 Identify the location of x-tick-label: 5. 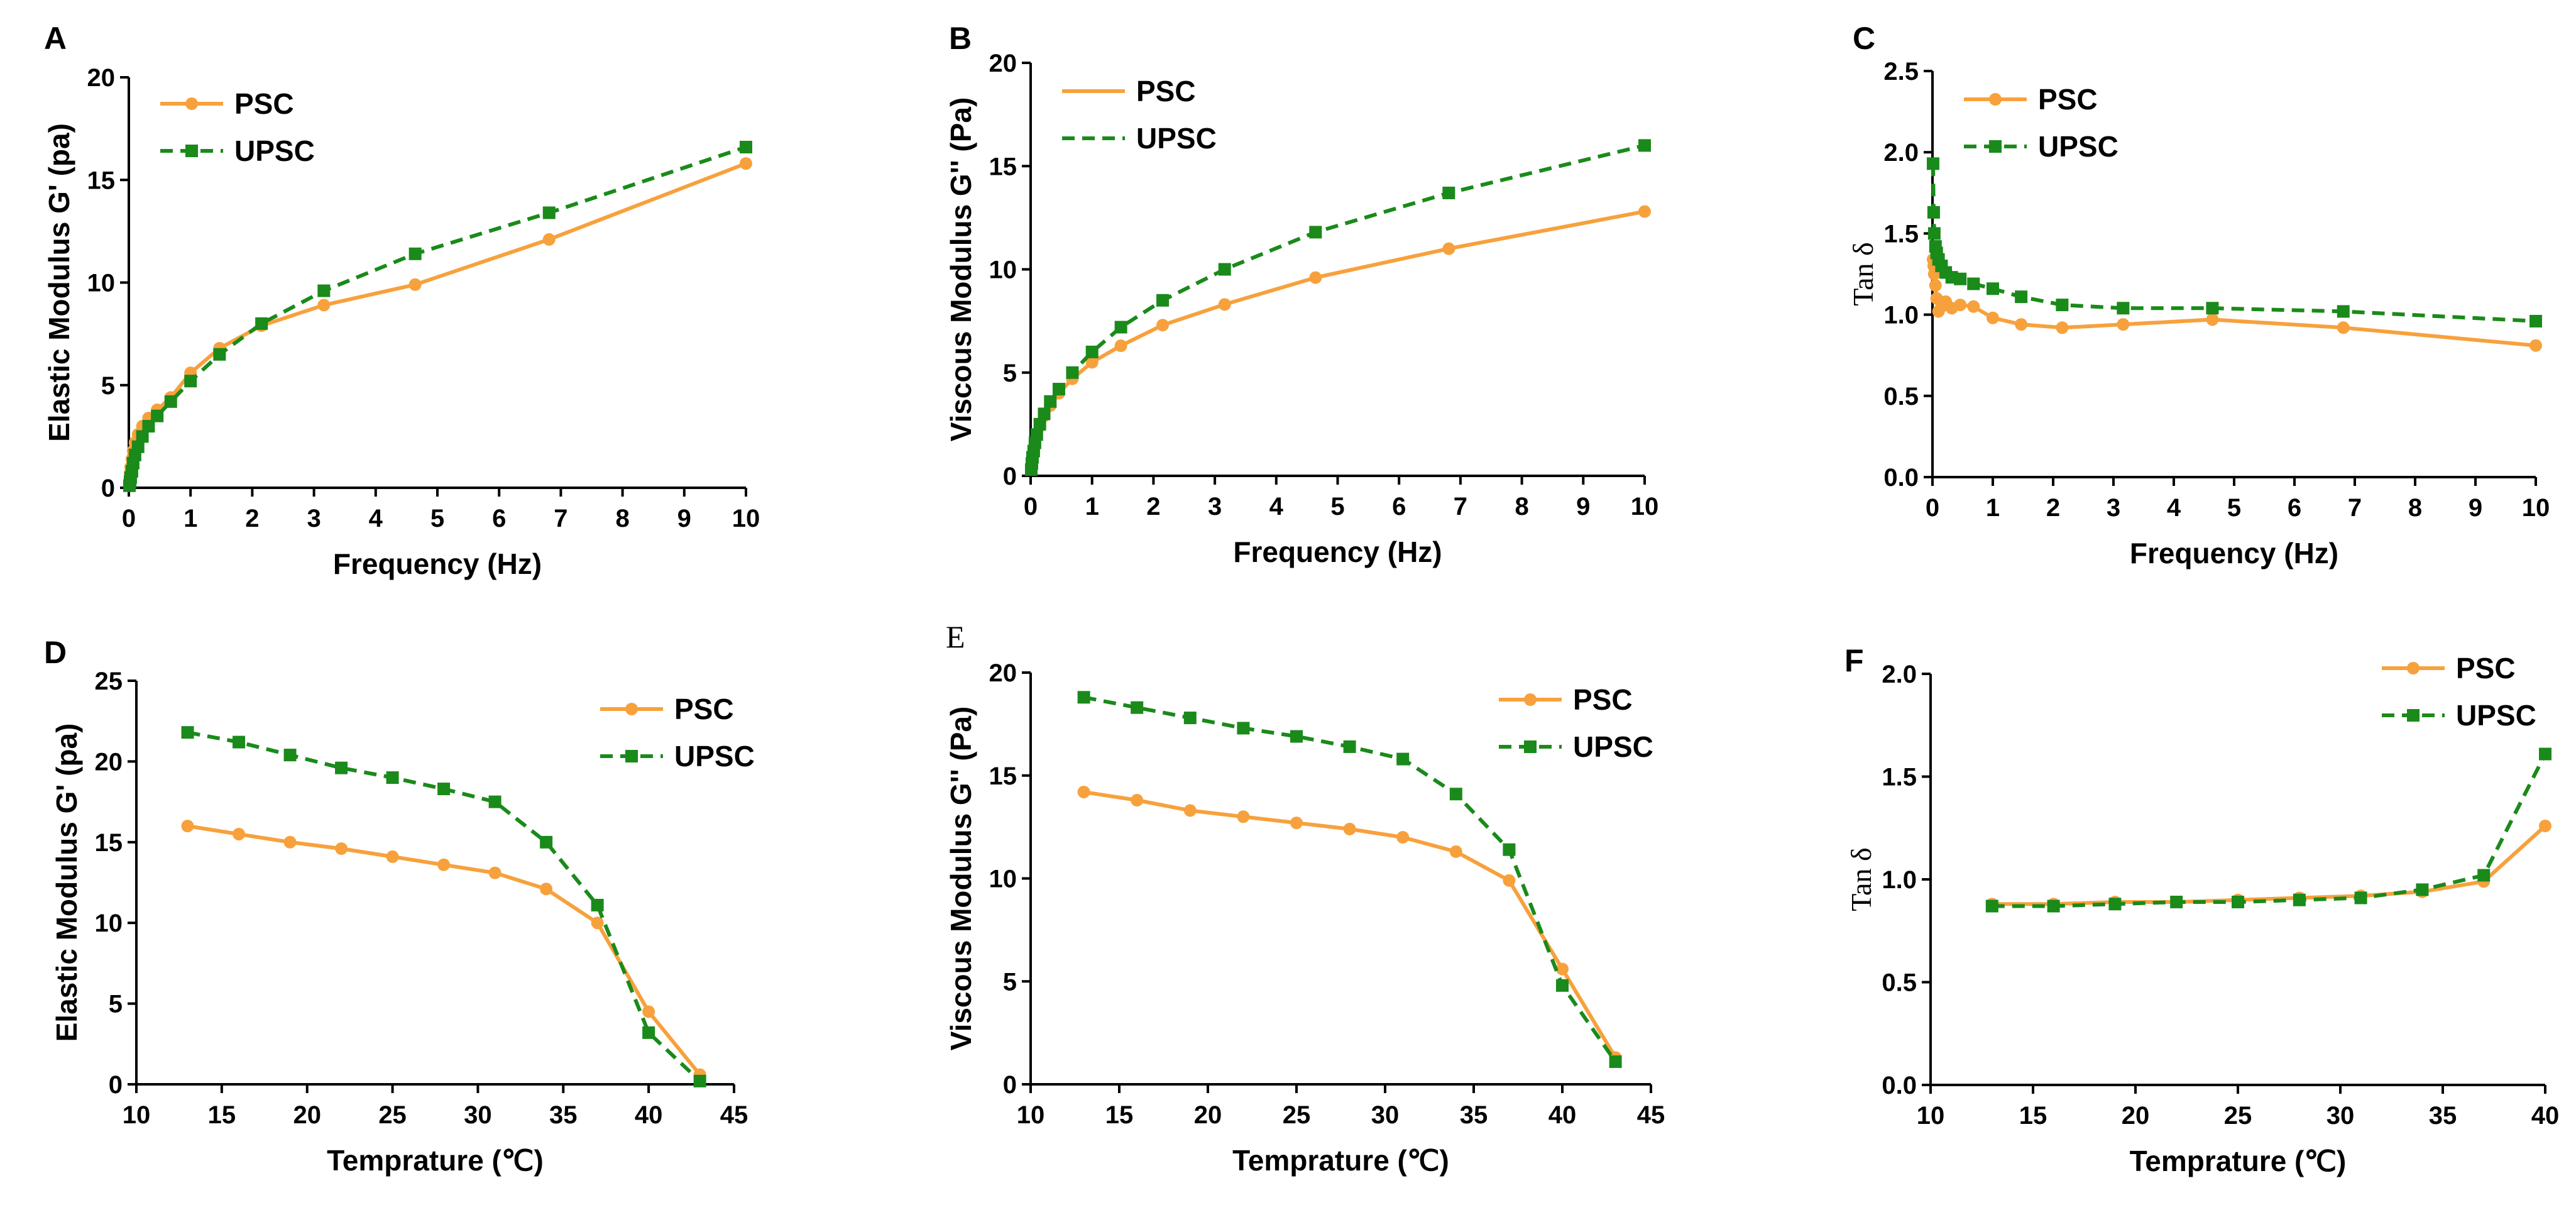
(437, 518).